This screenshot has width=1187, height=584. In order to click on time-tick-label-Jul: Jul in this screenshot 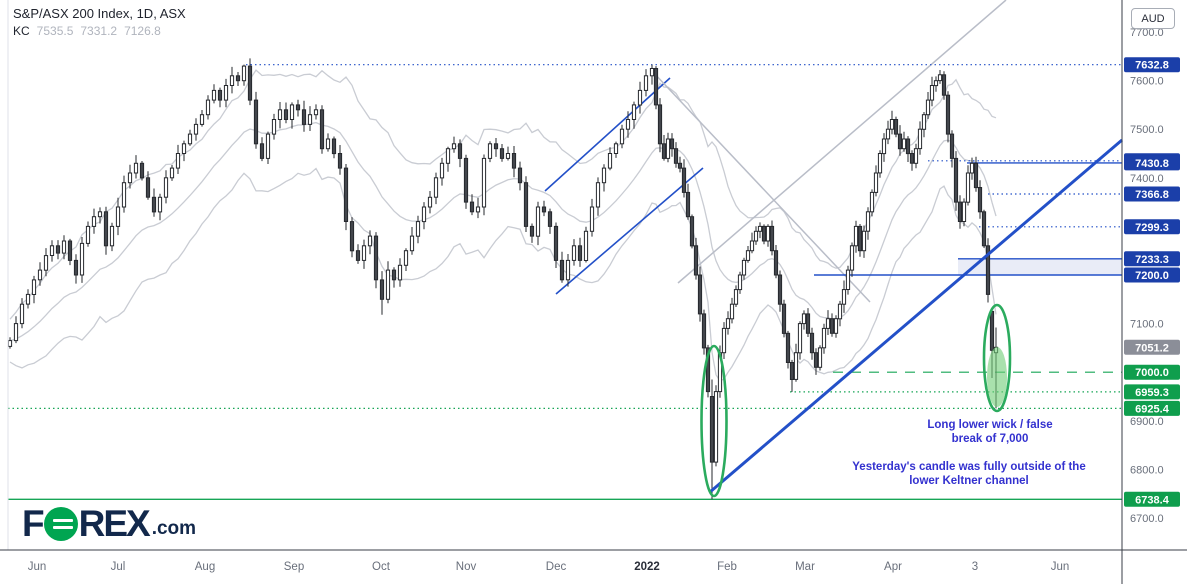, I will do `click(118, 567)`.